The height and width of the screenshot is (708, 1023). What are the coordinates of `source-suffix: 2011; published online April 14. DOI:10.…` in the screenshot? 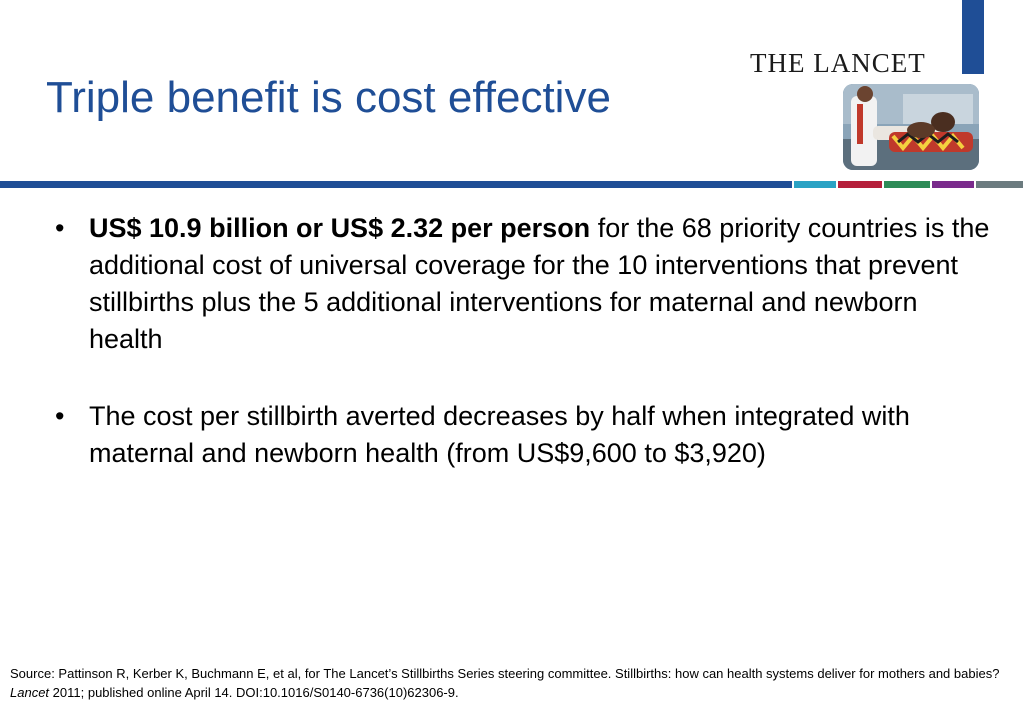 It's located at (254, 692).